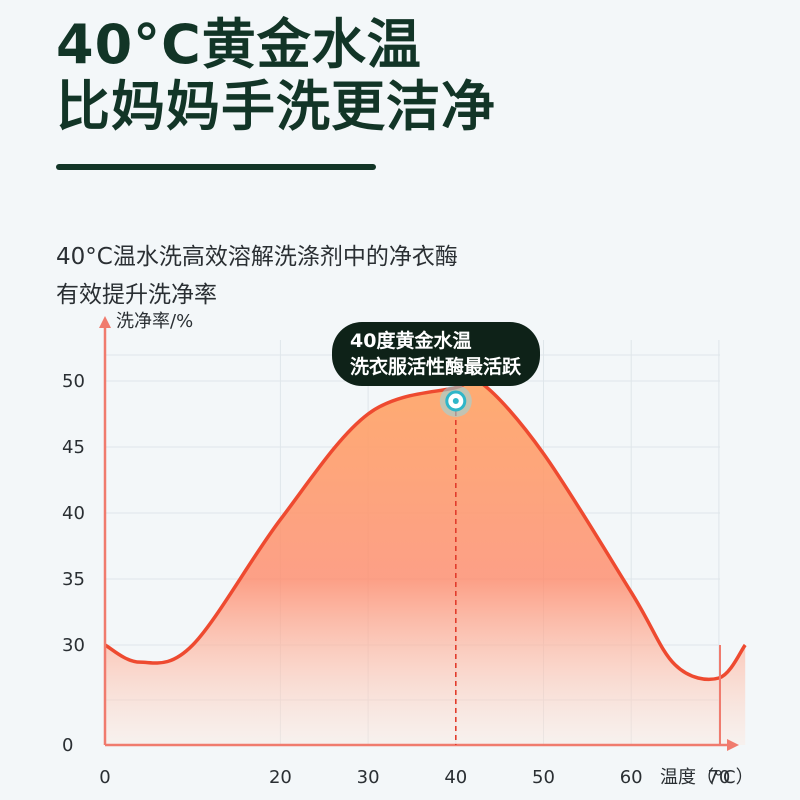  I want to click on headline-line-2: 比妈妈手洗更洁净, so click(276, 106).